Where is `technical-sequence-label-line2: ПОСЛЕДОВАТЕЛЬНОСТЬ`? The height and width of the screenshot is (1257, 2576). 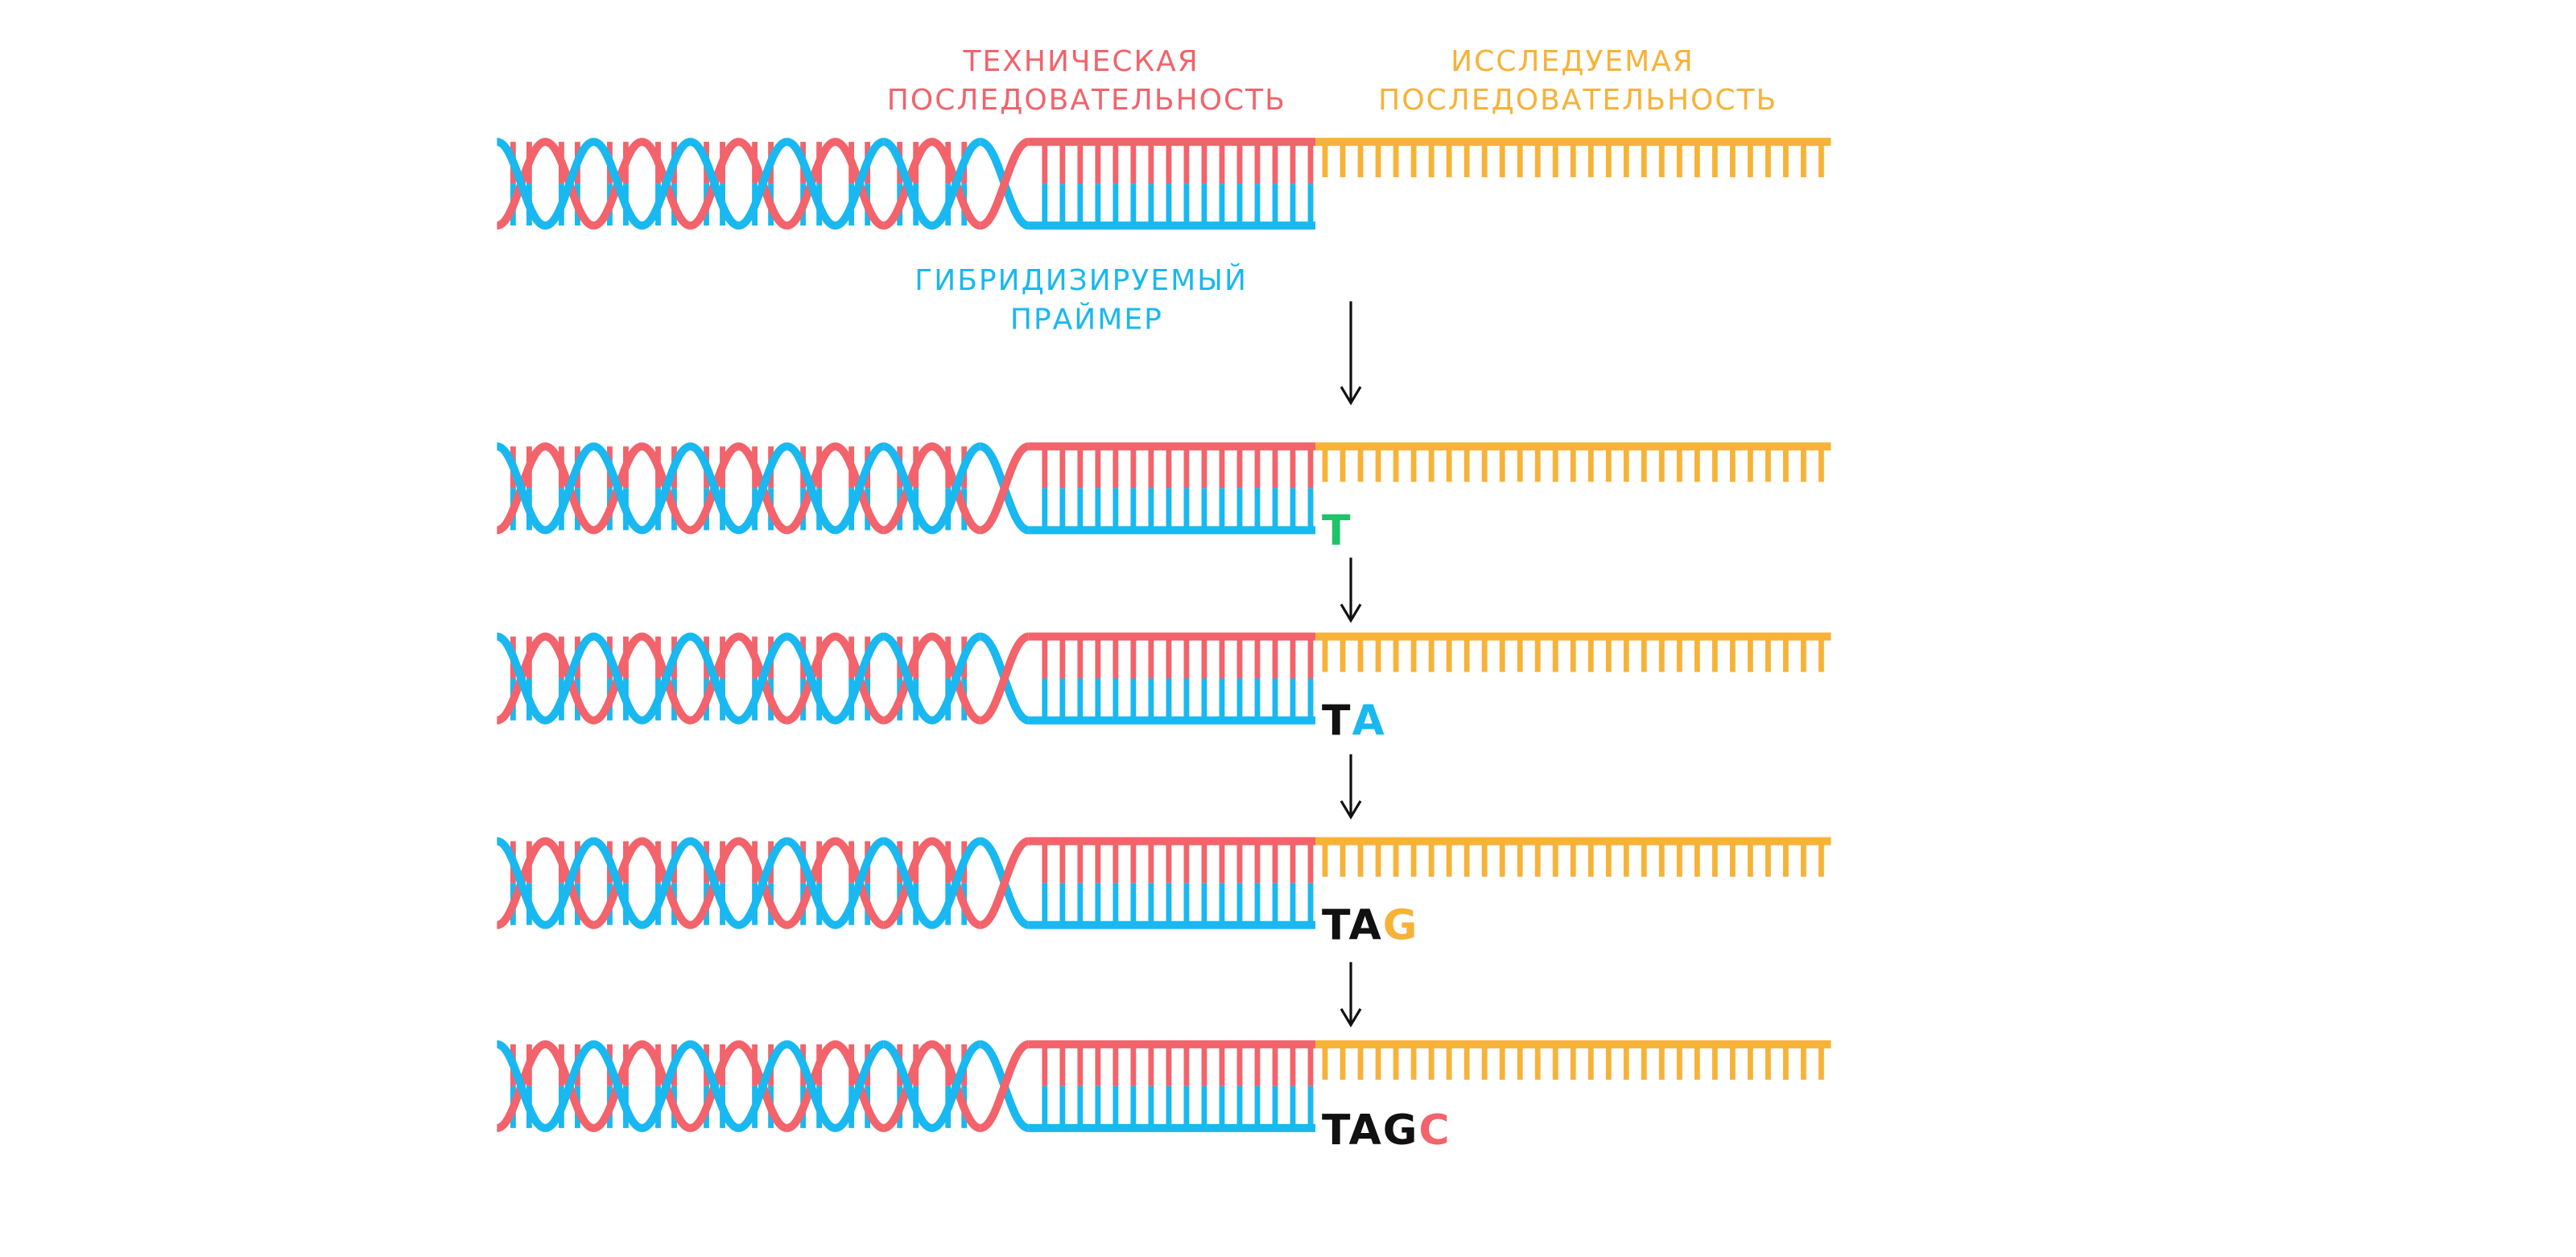 technical-sequence-label-line2: ПОСЛЕДОВАТЕЛЬНОСТЬ is located at coordinates (1086, 100).